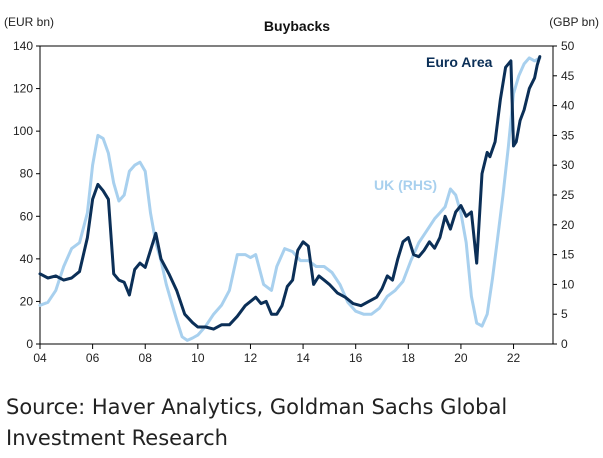 The width and height of the screenshot is (603, 458). Describe the element at coordinates (27, 259) in the screenshot. I see `left-y-tick-label: 40` at that location.